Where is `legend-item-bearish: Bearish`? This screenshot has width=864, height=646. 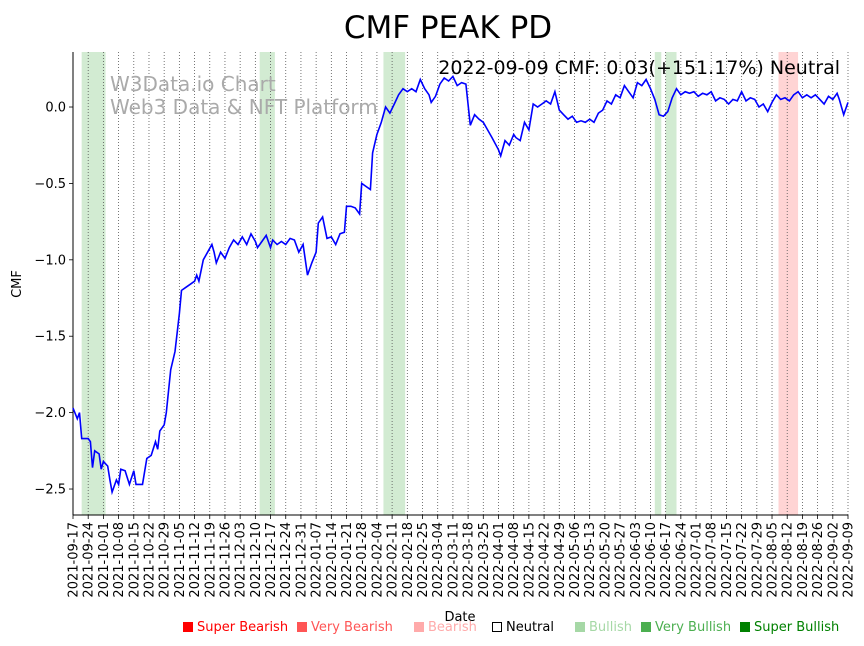 legend-item-bearish: Bearish is located at coordinates (445, 627).